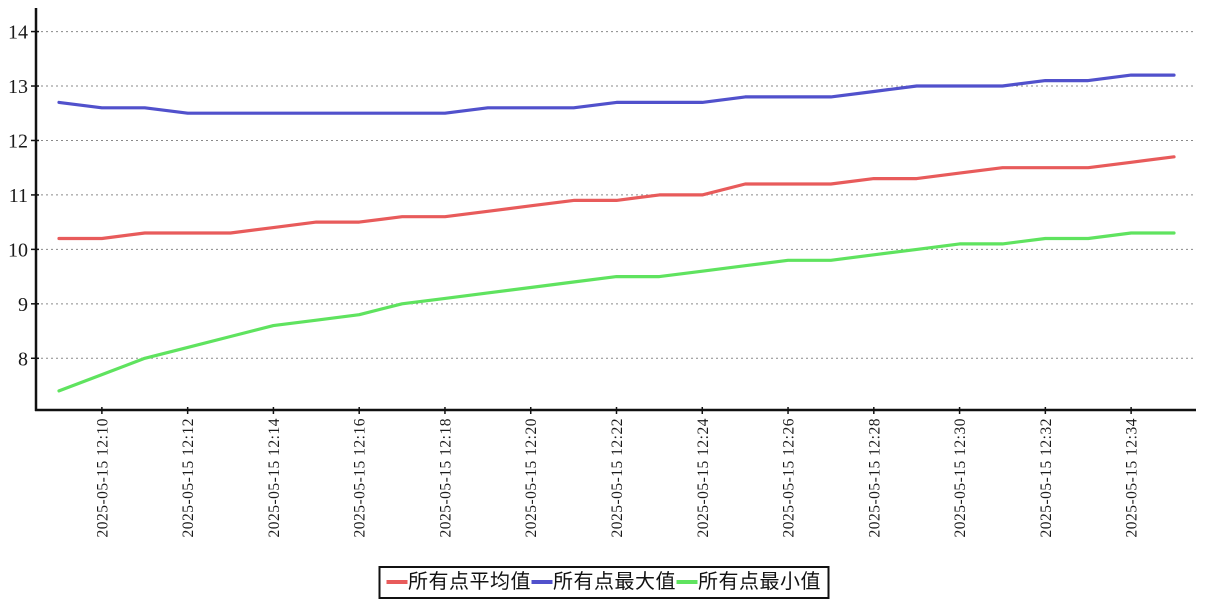  Describe the element at coordinates (1046, 478) in the screenshot. I see `x-tick-label: 2025-05-15 12:32` at that location.